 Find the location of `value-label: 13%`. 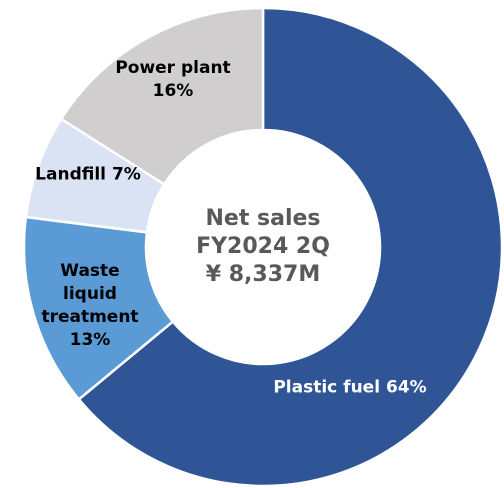

value-label: 13% is located at coordinates (90, 340).